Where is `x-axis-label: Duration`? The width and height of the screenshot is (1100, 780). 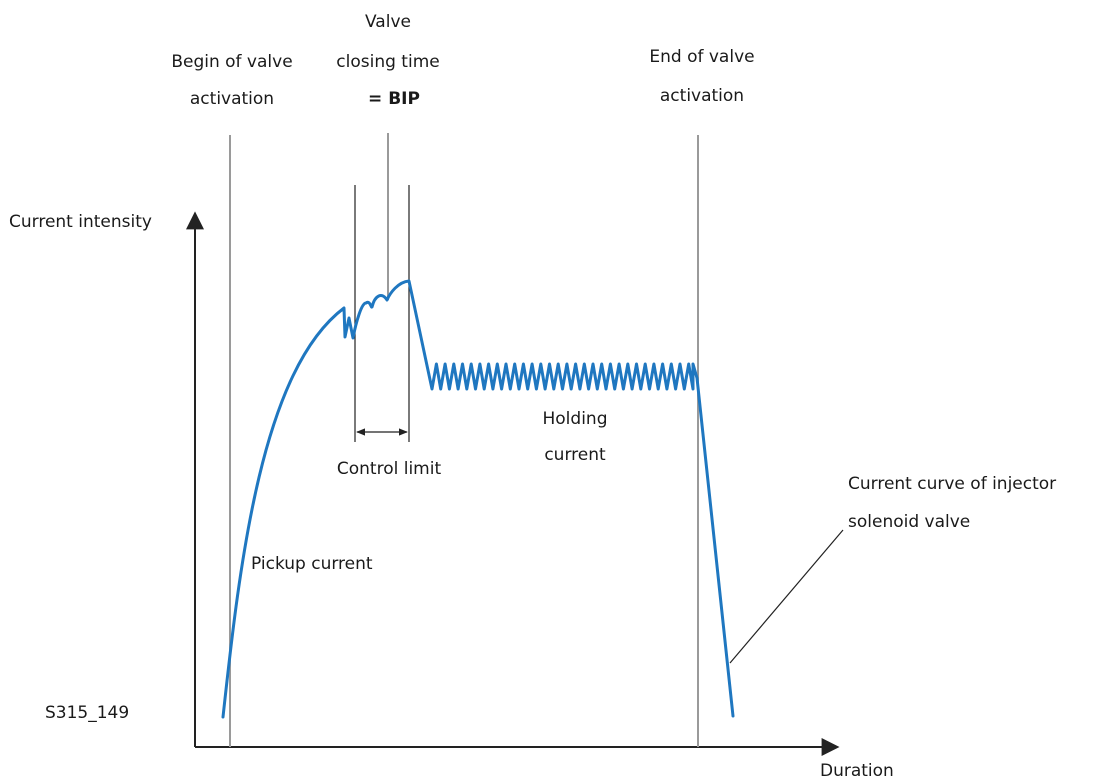 x-axis-label: Duration is located at coordinates (857, 770).